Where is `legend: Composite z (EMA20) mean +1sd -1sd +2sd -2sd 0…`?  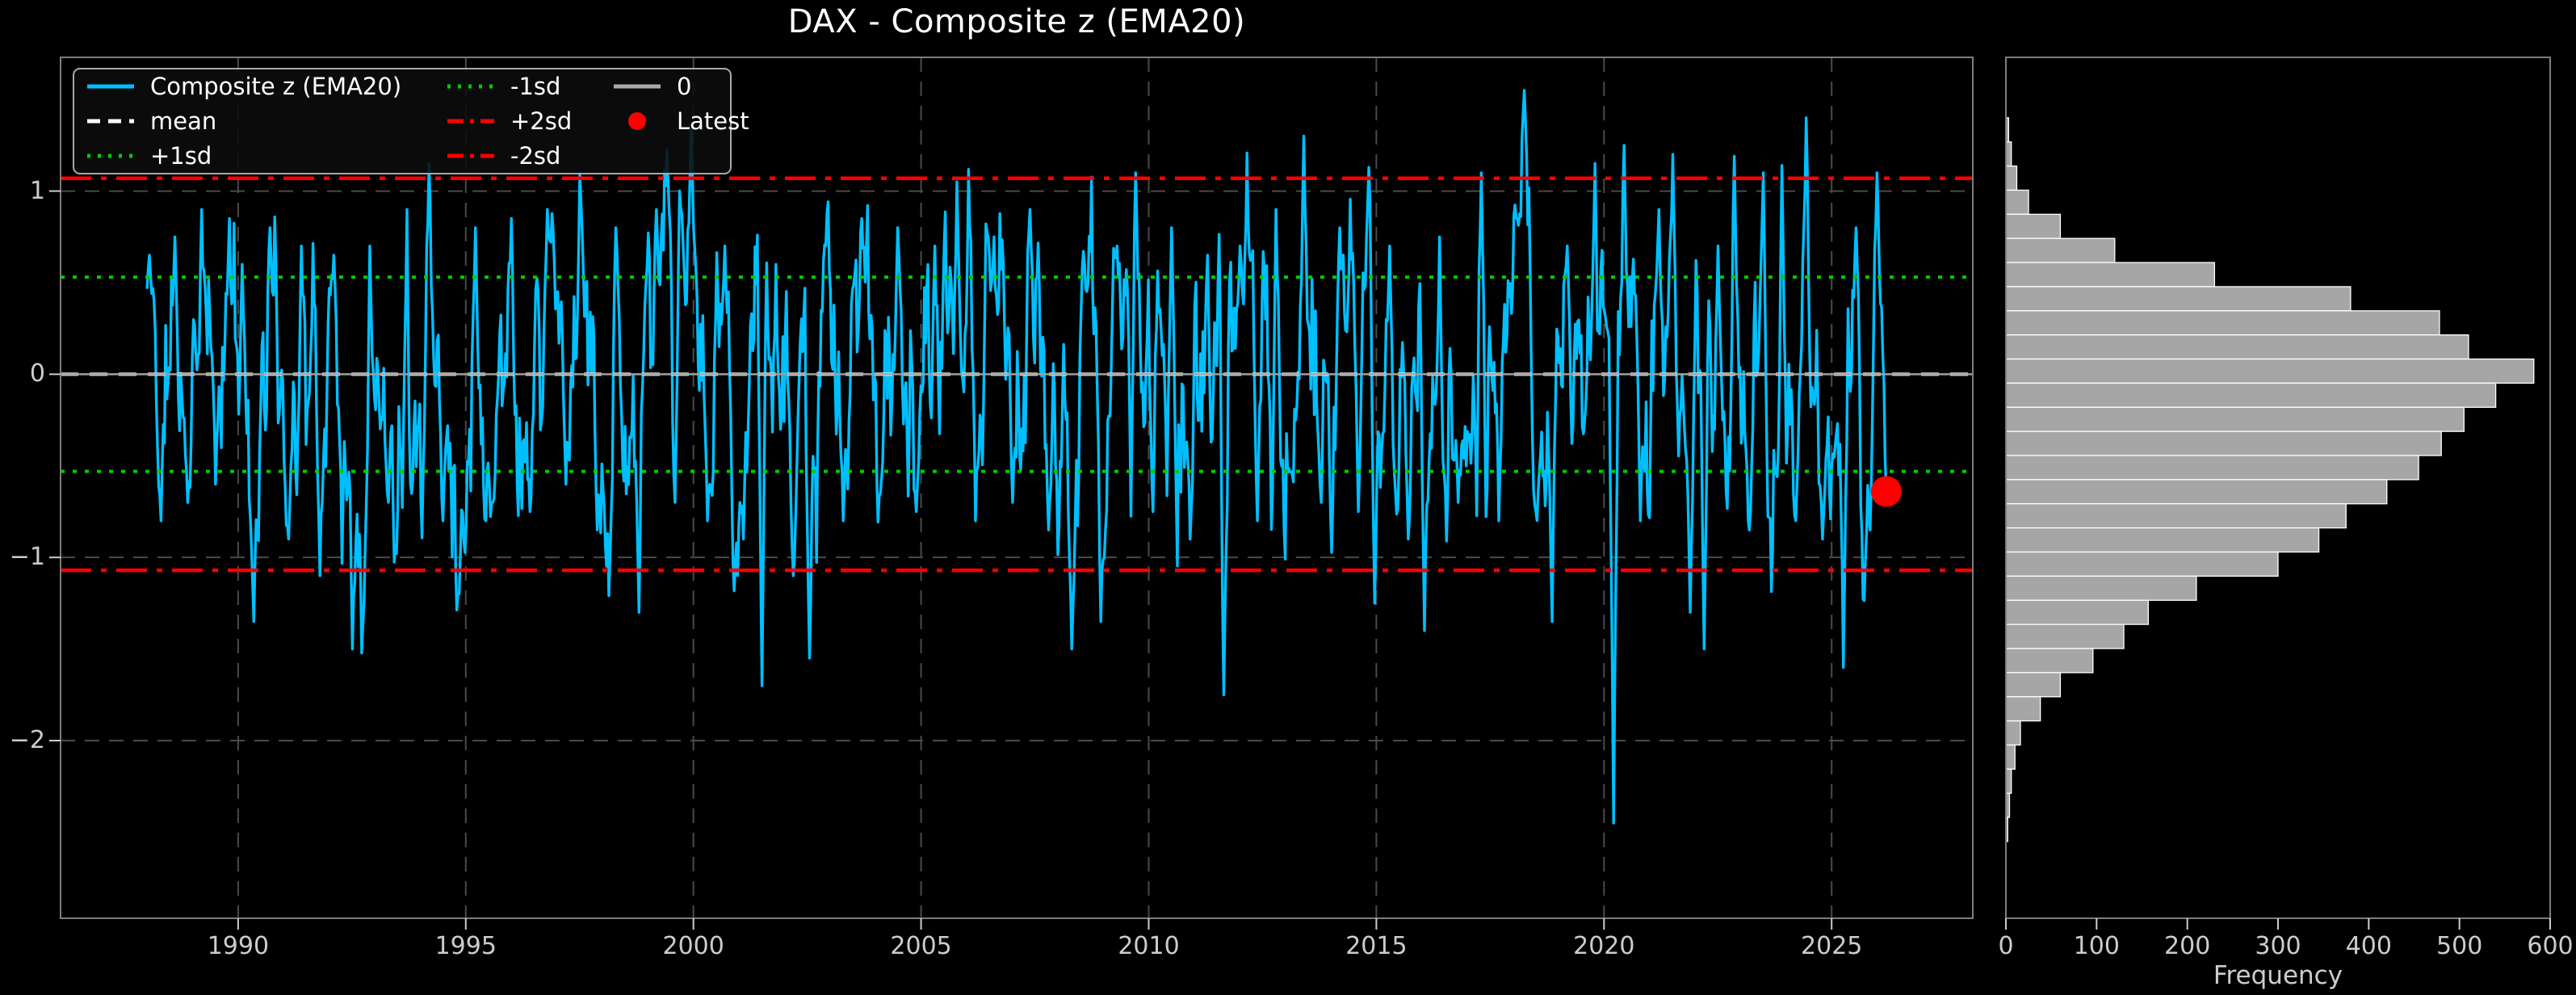
legend: Composite z (EMA20) mean +1sd -1sd +2sd -2sd 0… is located at coordinates (411, 121).